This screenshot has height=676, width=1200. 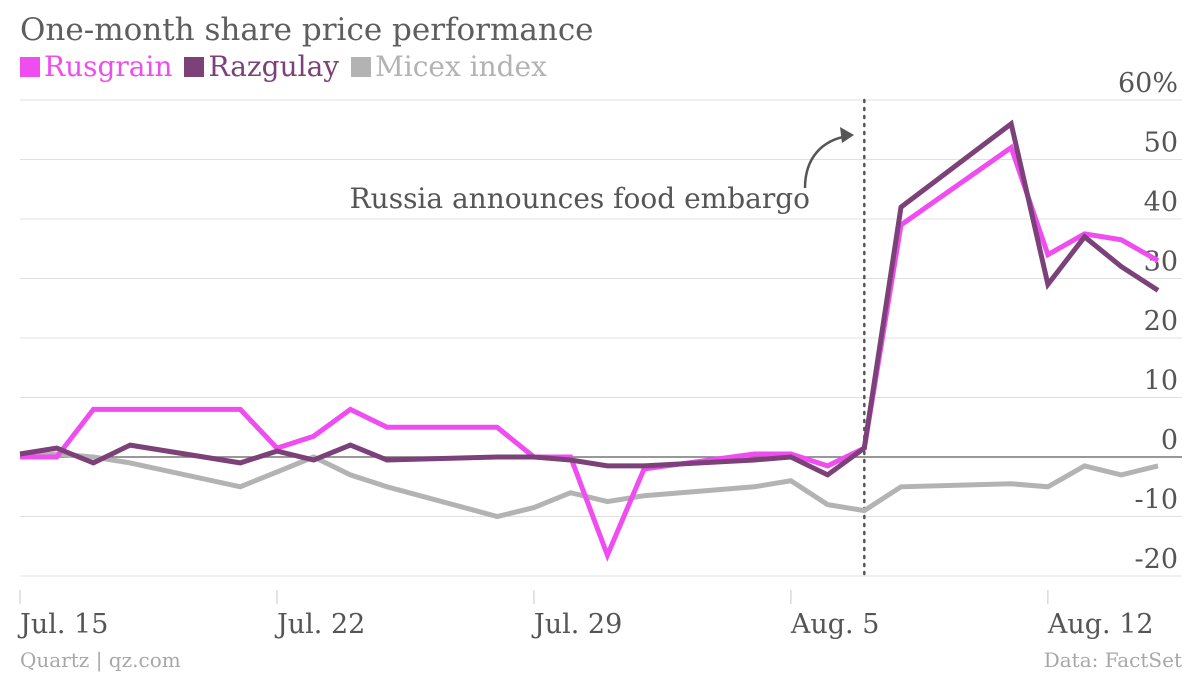 What do you see at coordinates (1156, 500) in the screenshot?
I see `y-tick-label: -10` at bounding box center [1156, 500].